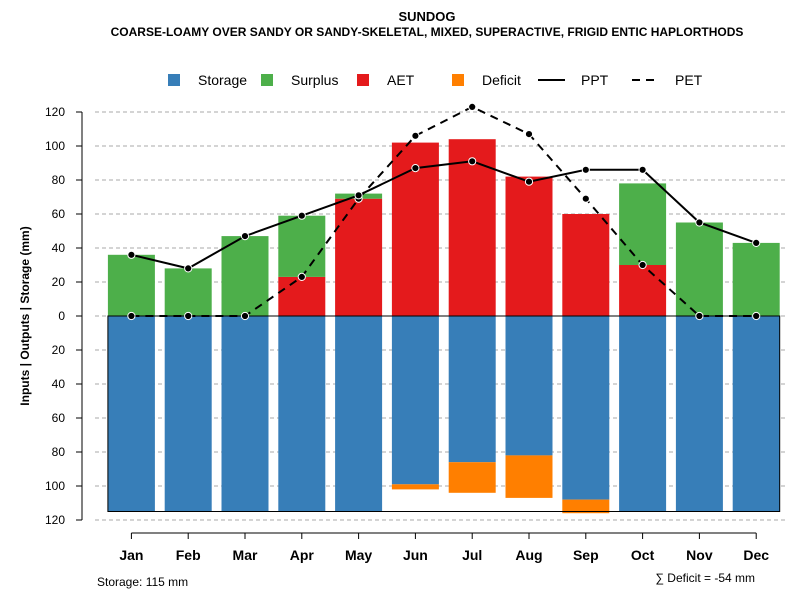  Describe the element at coordinates (401, 80) in the screenshot. I see `legend-label: AET` at that location.